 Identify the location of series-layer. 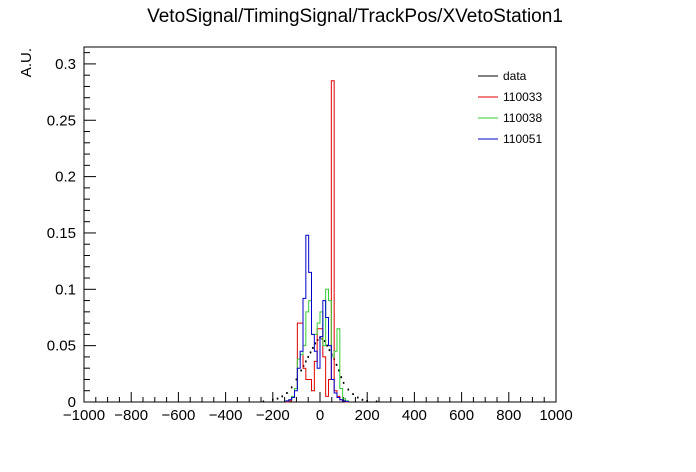
(320, 241).